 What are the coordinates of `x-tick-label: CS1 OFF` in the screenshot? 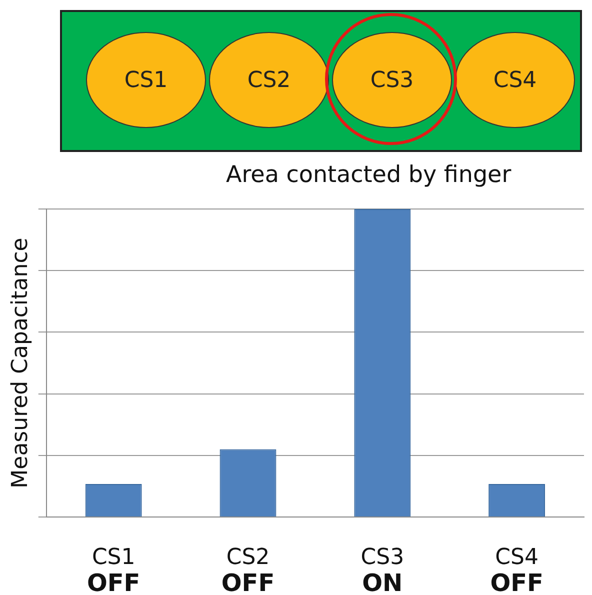 It's located at (113, 570).